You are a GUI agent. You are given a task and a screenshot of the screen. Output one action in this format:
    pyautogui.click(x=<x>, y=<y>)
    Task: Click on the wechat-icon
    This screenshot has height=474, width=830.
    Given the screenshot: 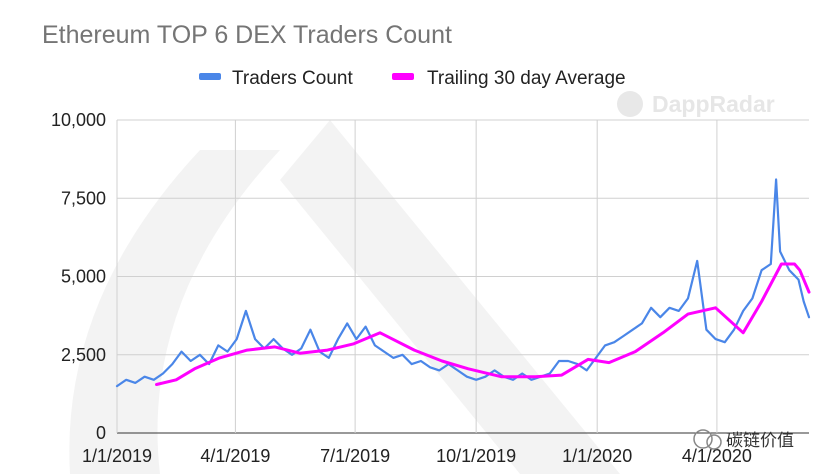 What is the action you would take?
    pyautogui.click(x=703, y=439)
    